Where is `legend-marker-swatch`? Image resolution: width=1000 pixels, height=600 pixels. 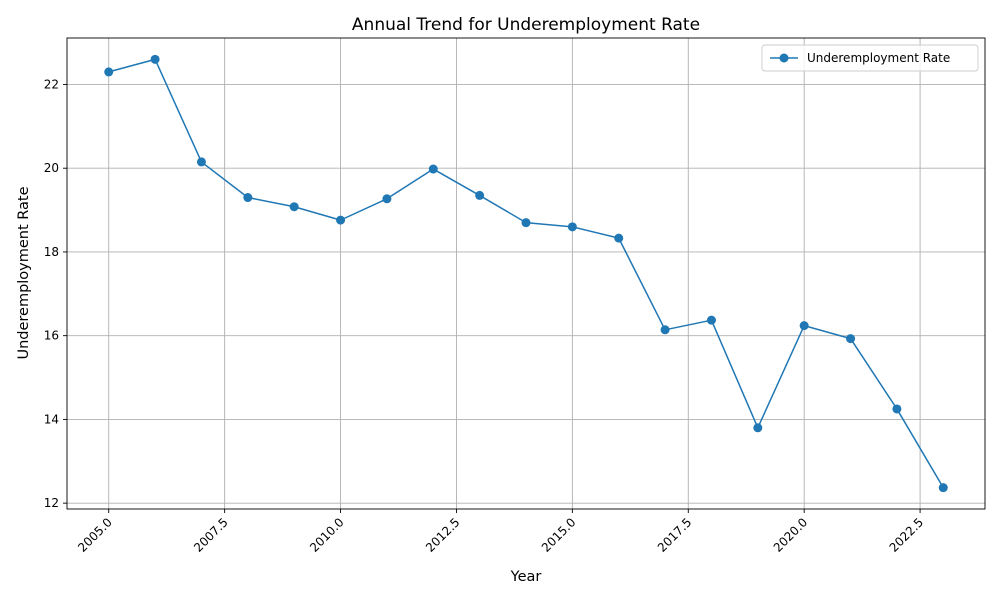
legend-marker-swatch is located at coordinates (784, 58).